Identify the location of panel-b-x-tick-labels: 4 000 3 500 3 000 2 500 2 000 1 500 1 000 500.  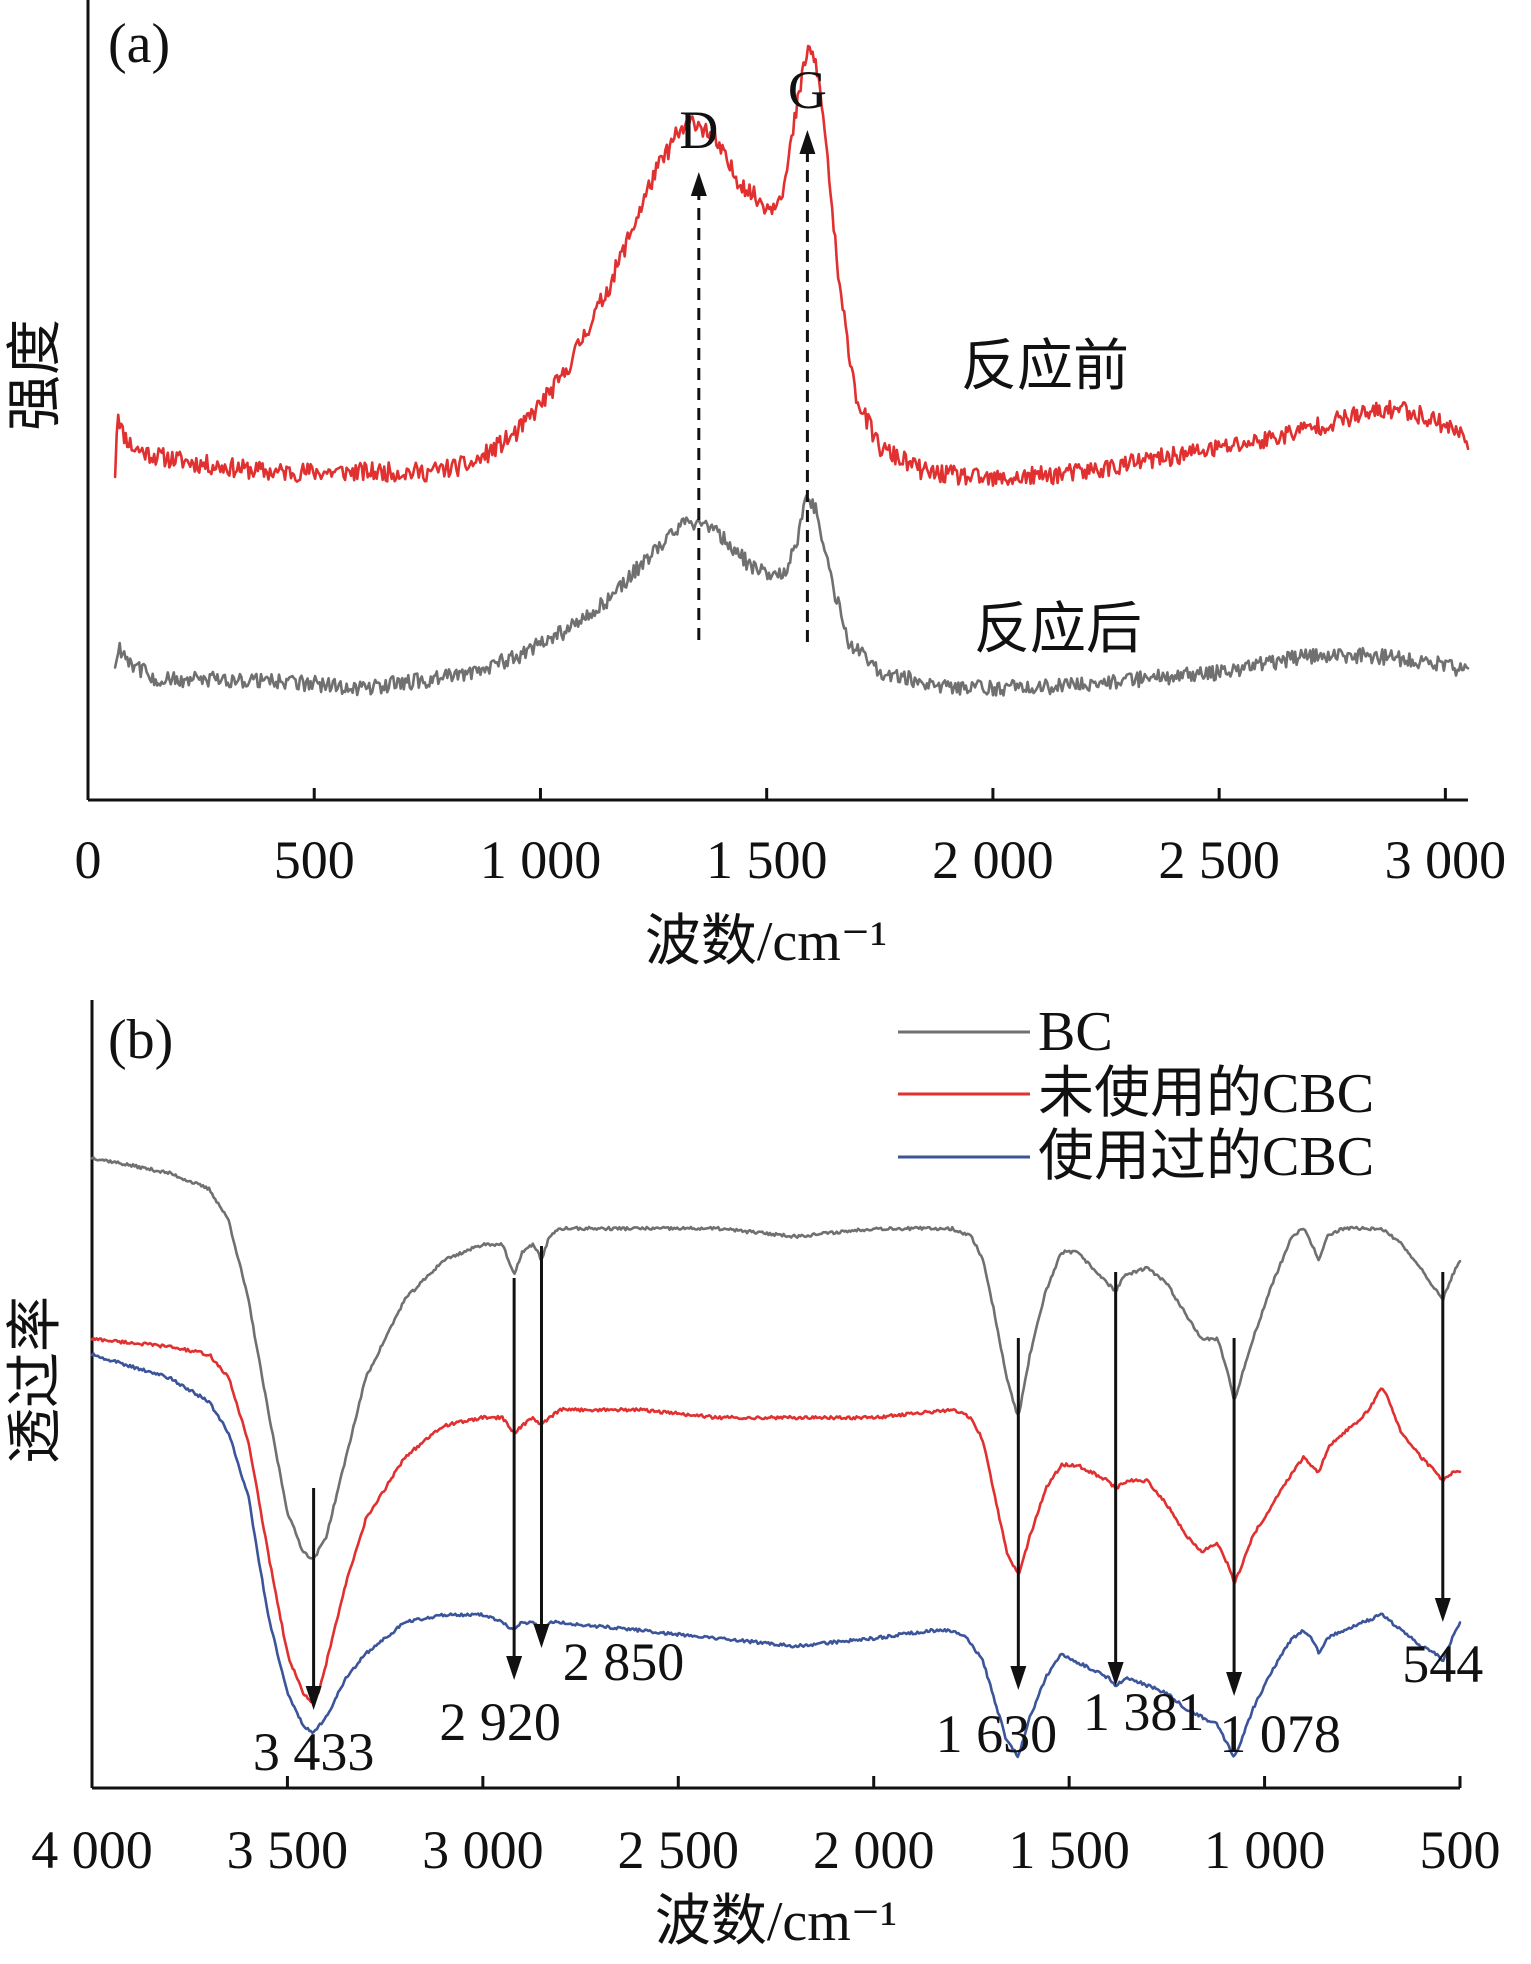
(765, 1850).